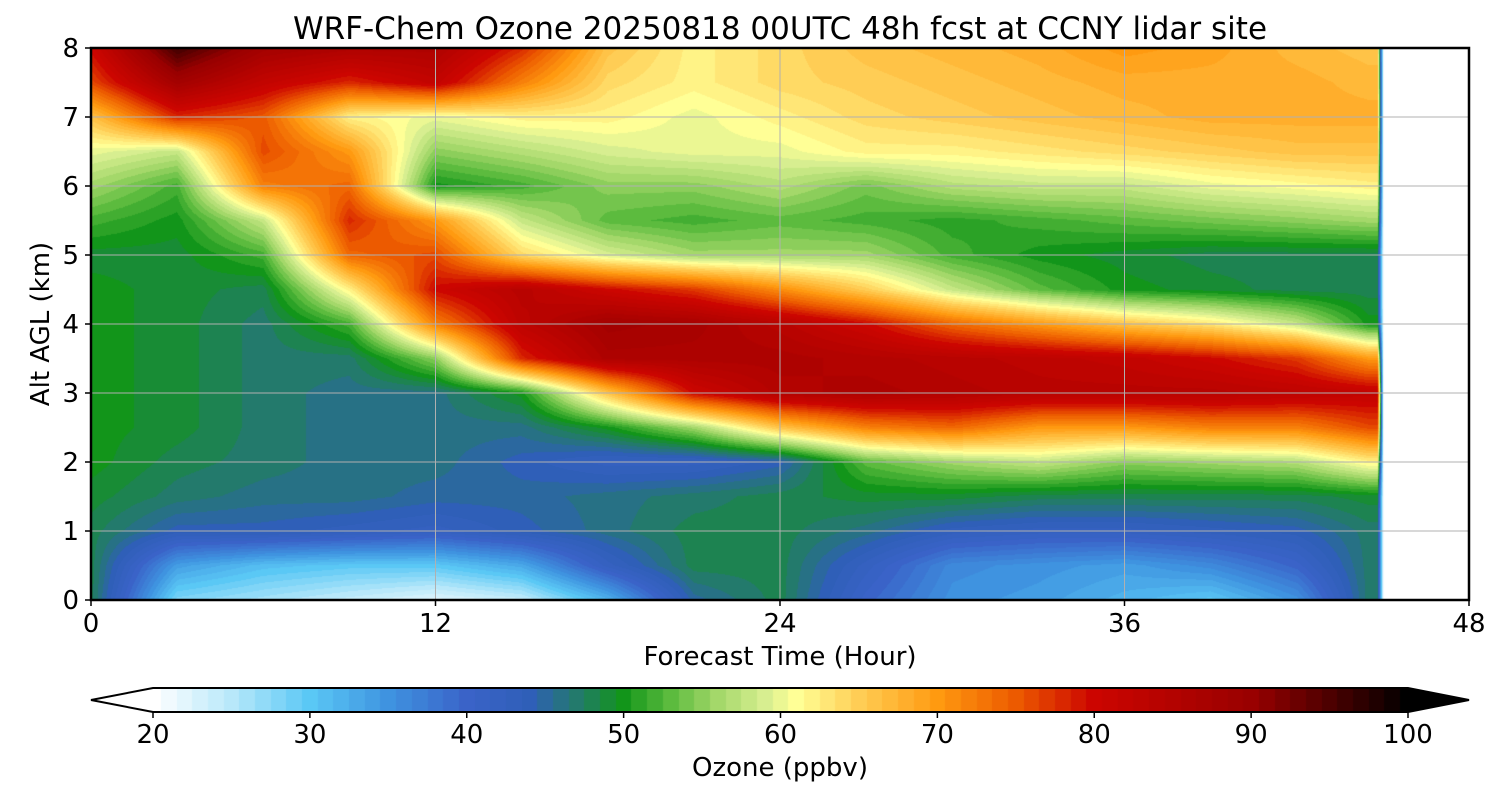 This screenshot has height=800, width=1500. What do you see at coordinates (1438, 700) in the screenshot?
I see `colorbar-high-extension` at bounding box center [1438, 700].